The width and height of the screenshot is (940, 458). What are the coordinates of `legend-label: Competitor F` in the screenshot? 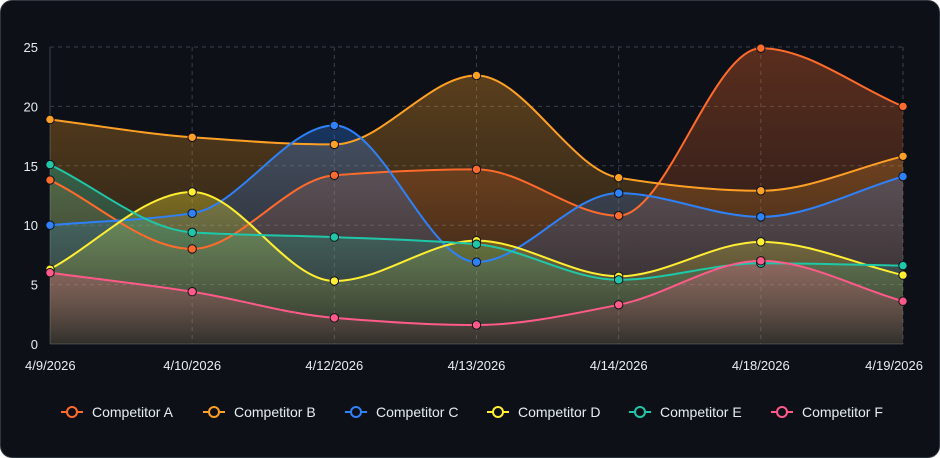 It's located at (842, 412).